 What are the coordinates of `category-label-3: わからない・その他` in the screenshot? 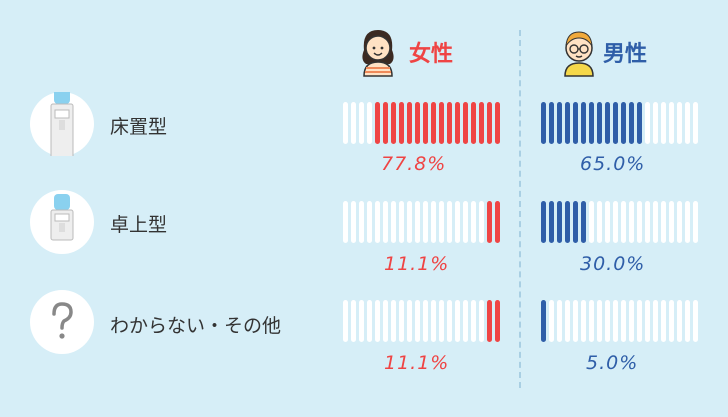 It's located at (196, 326).